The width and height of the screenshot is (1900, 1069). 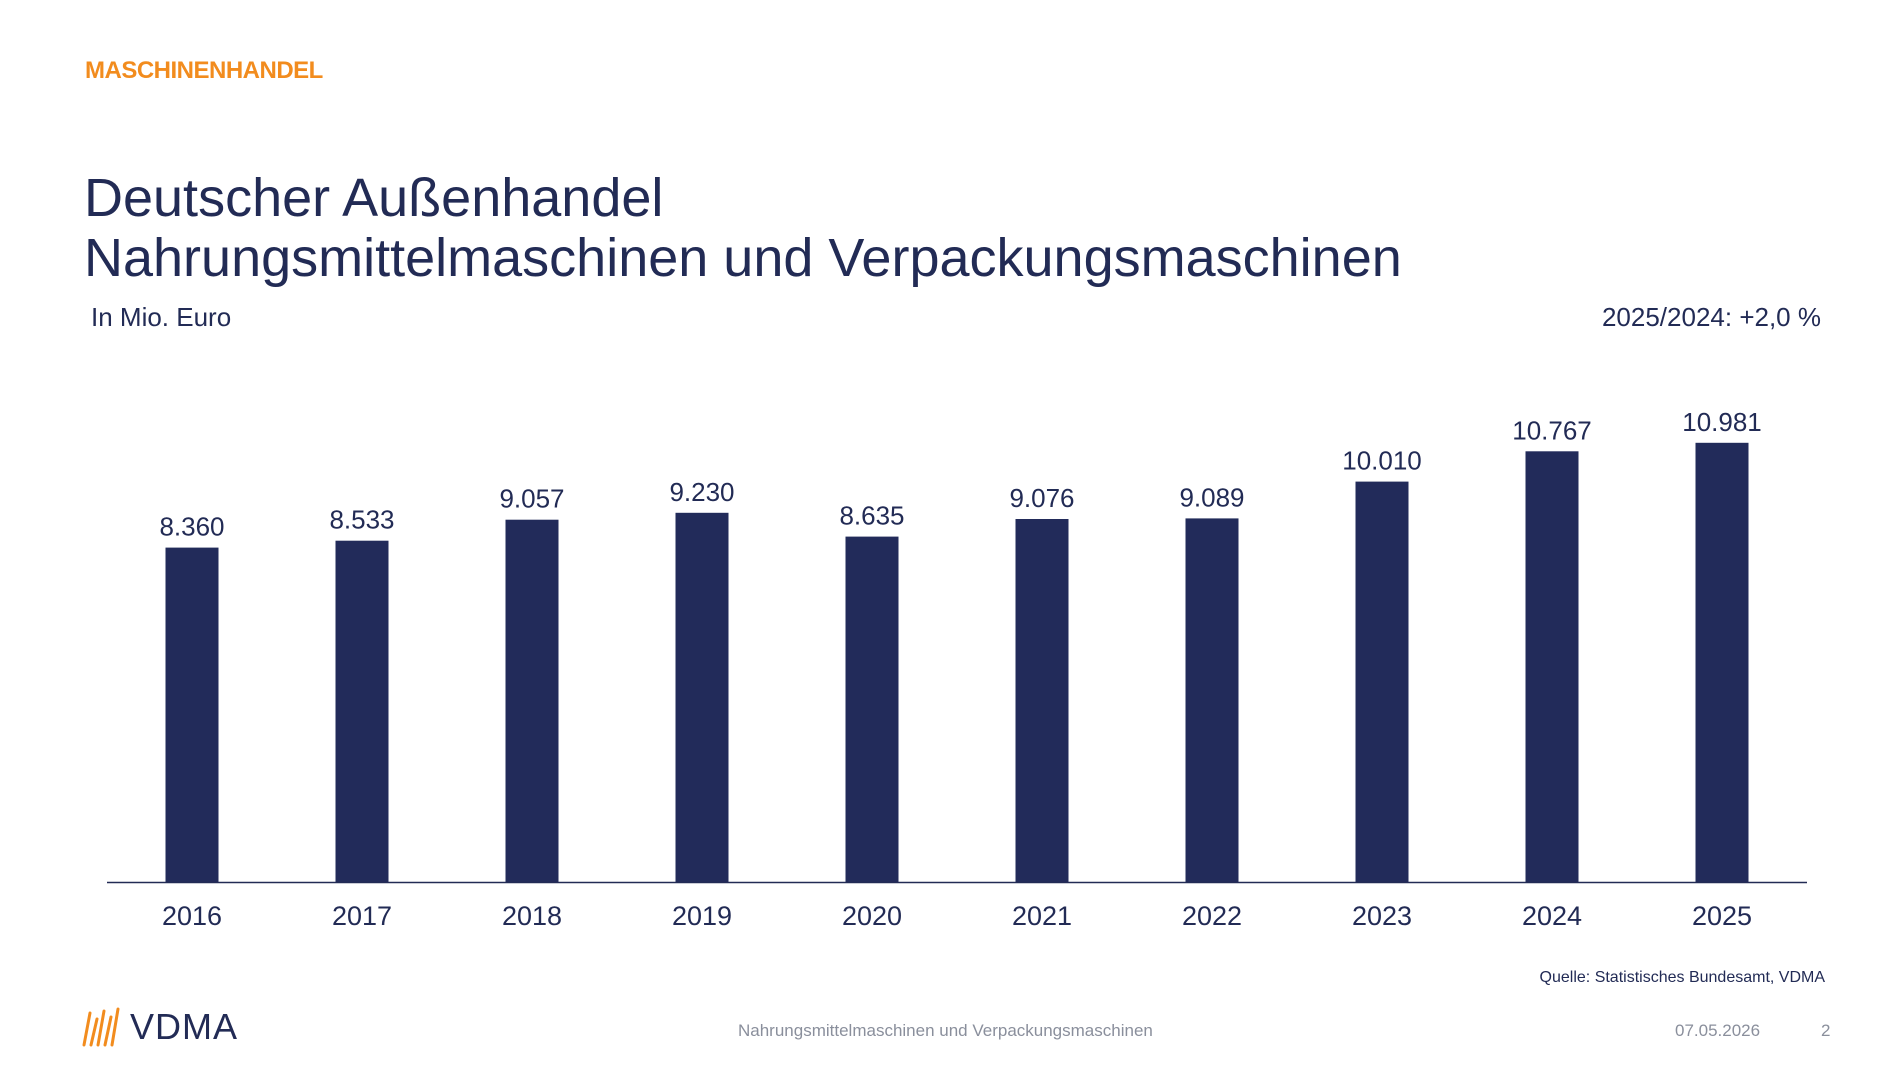 I want to click on x-tick-label-2024: 2024, so click(x=1552, y=916).